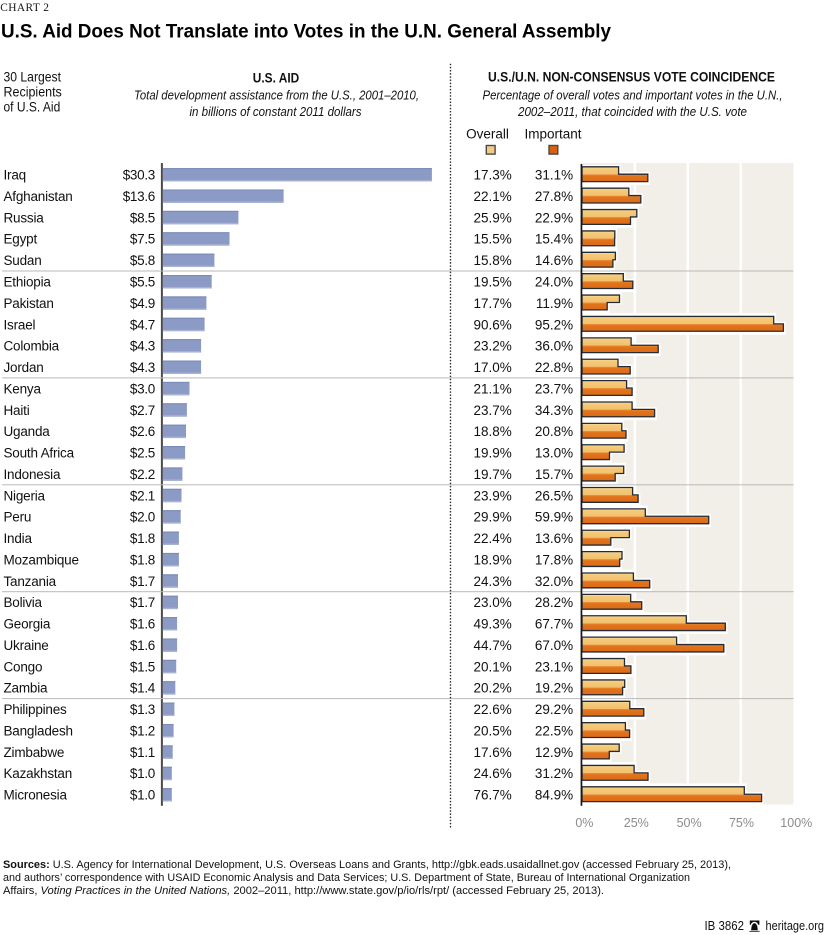  What do you see at coordinates (142, 731) in the screenshot?
I see `svg-text: $1.2` at bounding box center [142, 731].